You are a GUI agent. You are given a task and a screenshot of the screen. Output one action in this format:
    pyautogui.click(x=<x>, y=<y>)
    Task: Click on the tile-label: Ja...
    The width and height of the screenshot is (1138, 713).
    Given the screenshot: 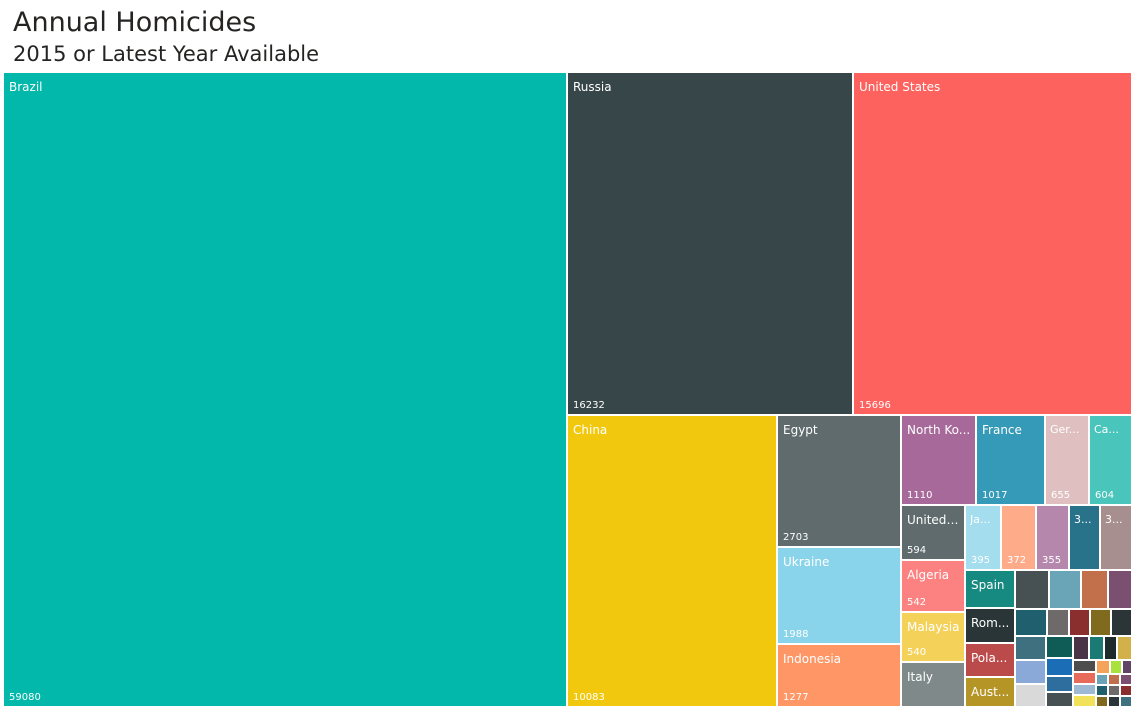 What is the action you would take?
    pyautogui.click(x=980, y=519)
    